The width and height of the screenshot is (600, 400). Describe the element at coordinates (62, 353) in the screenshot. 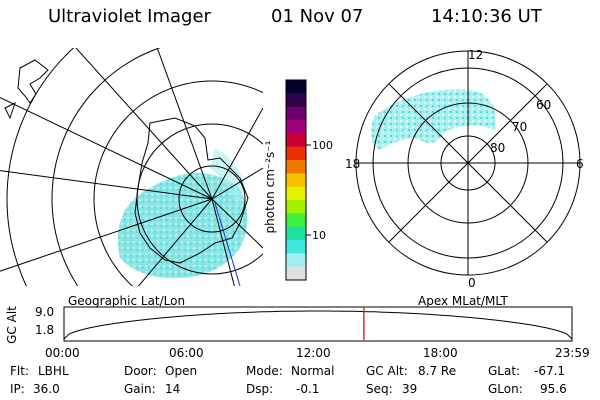

I see `altitude-xtick-0000: 00:00` at that location.